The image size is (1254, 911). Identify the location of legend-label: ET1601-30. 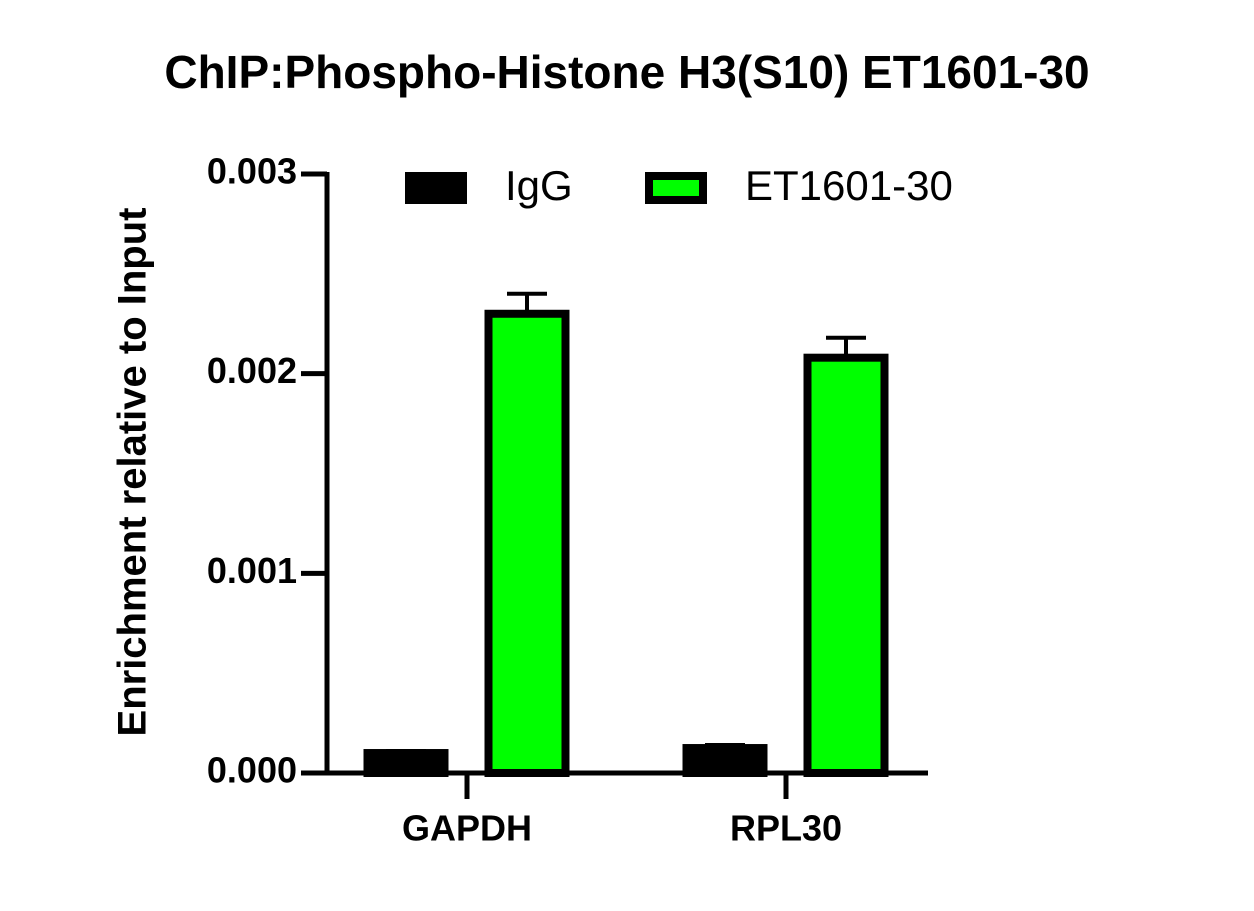
(849, 185).